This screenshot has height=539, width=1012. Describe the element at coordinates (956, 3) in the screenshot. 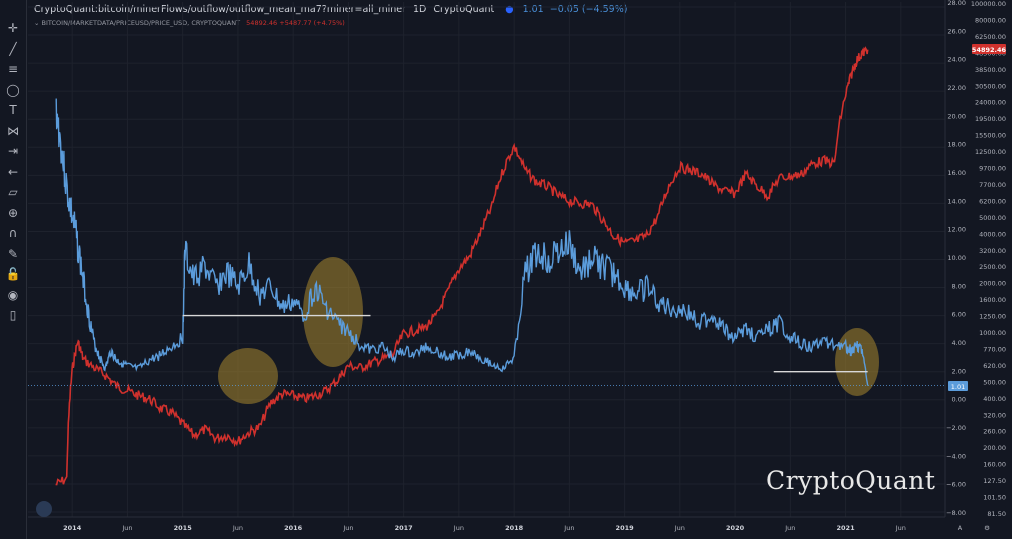

I see `outflow-tick-label: 28.00` at that location.